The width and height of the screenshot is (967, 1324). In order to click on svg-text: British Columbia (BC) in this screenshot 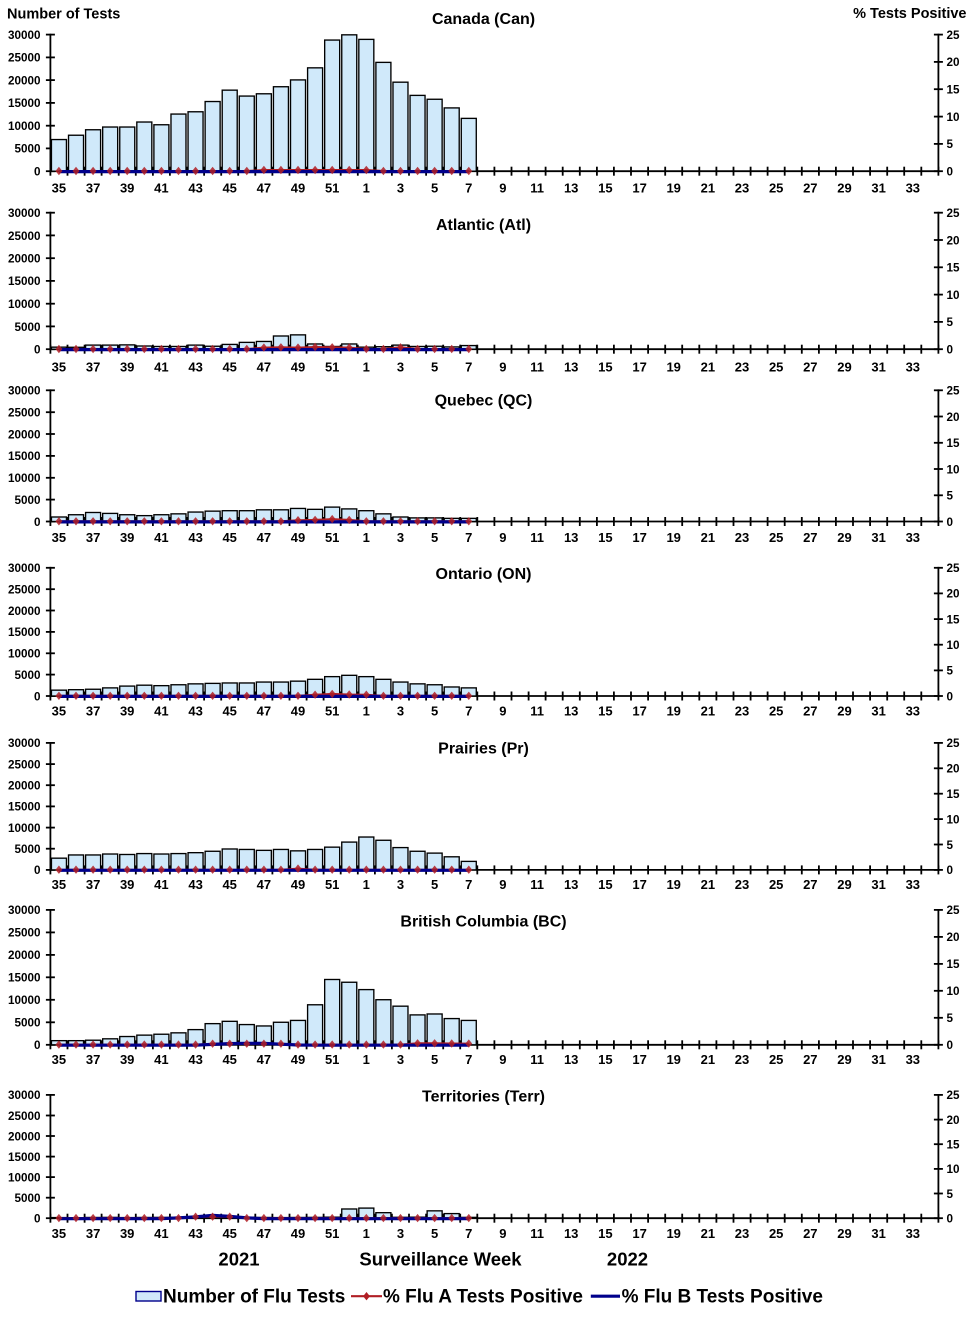, I will do `click(483, 921)`.